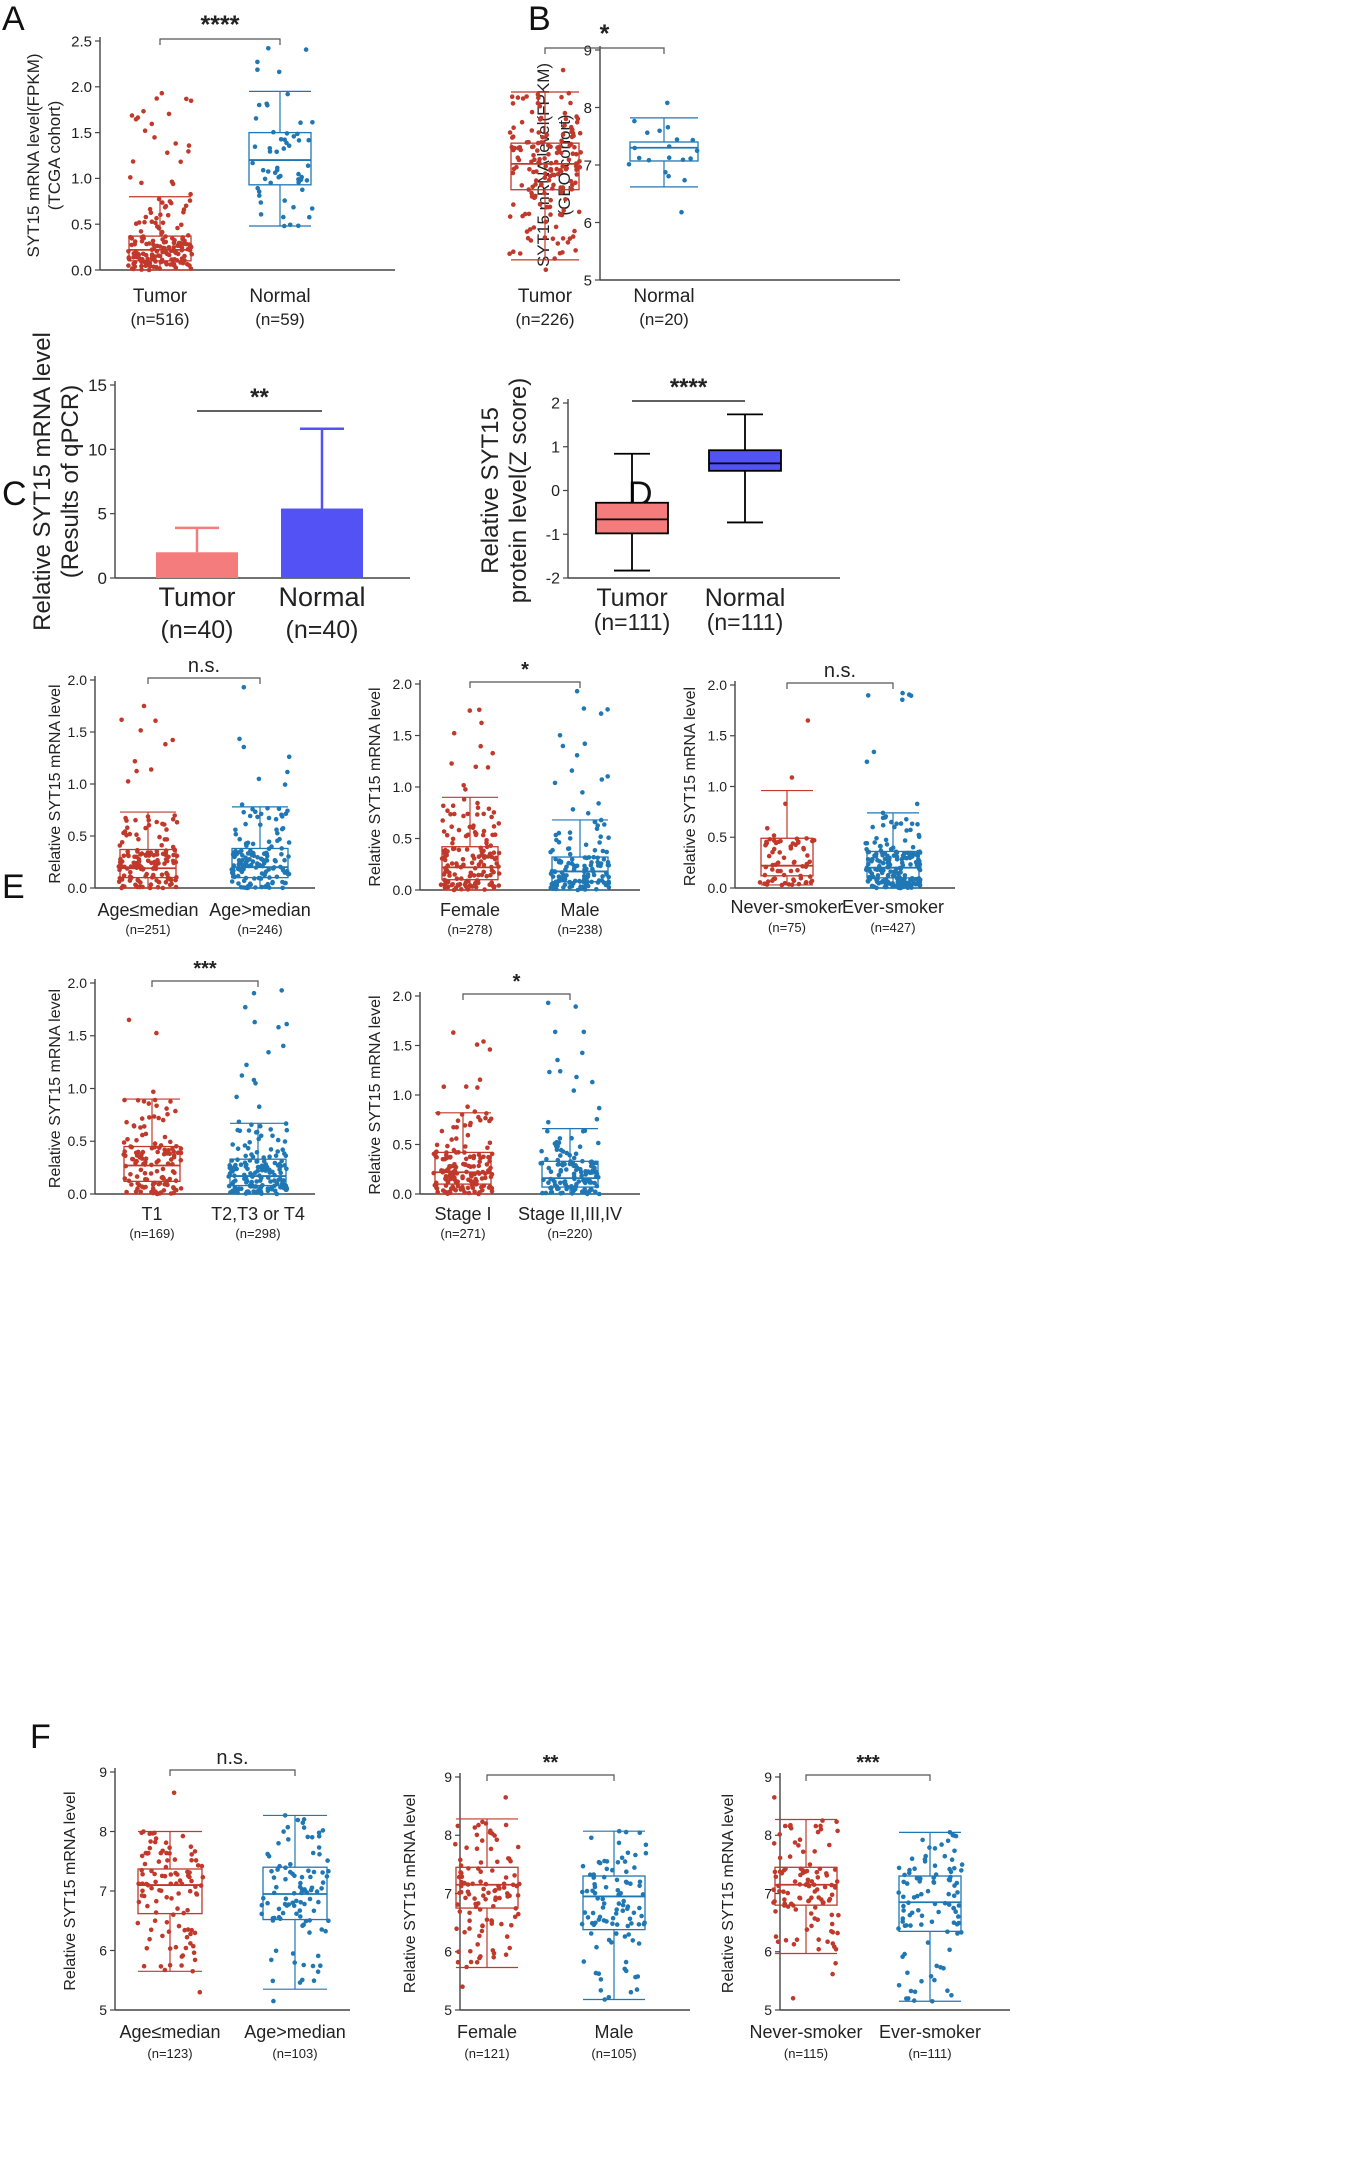  I want to click on y-tick-label: 2.0, so click(403, 996).